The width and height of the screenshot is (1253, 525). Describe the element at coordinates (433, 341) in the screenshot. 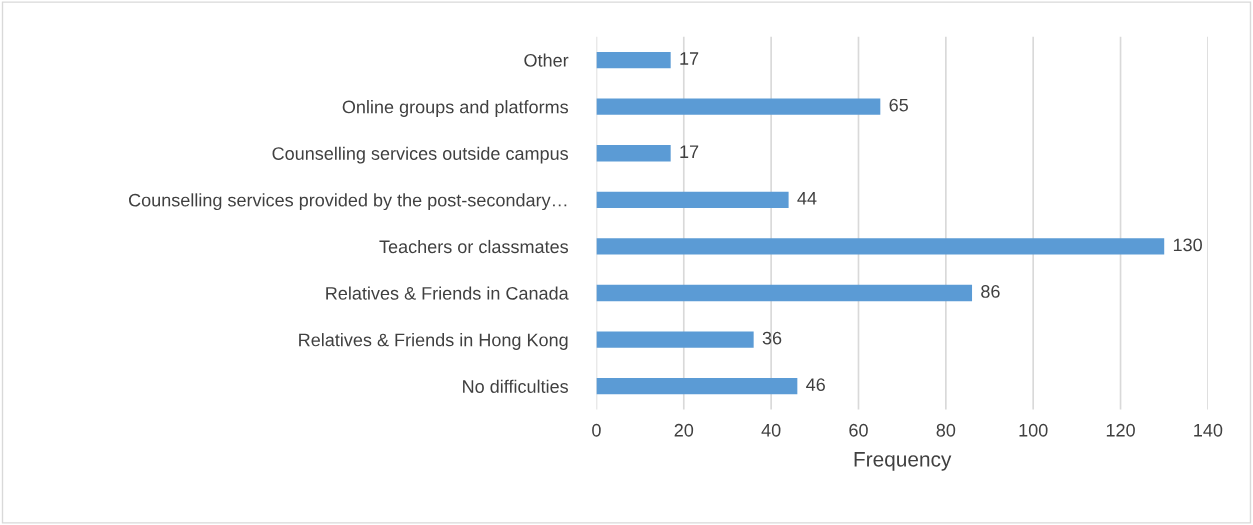

I see `y-tick-label: Relatives & Friends in Hong Kong` at that location.